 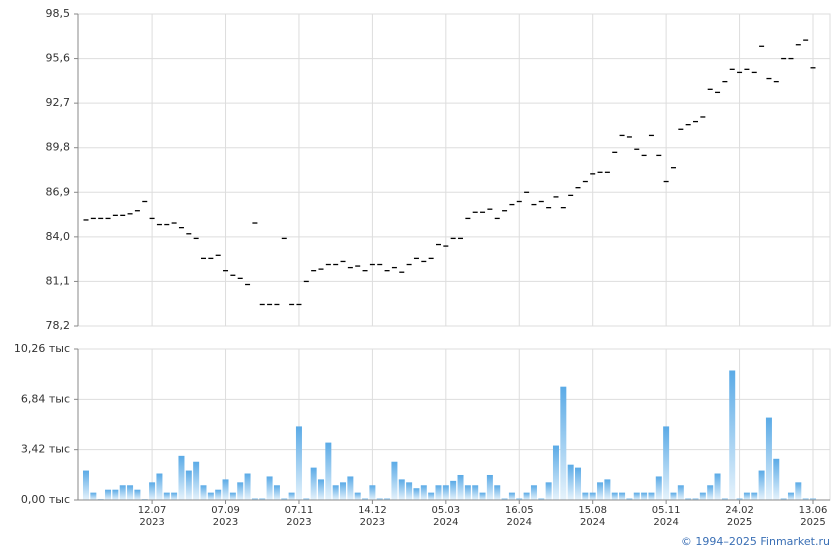 I want to click on x-tick-label: 13.06 2025, so click(x=813, y=516).